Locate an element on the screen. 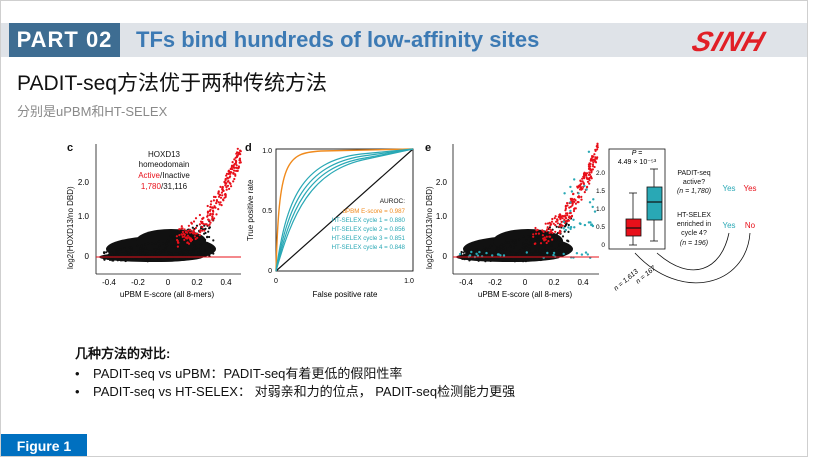  panel-c-legend-line1: HOXD13 is located at coordinates (164, 154).